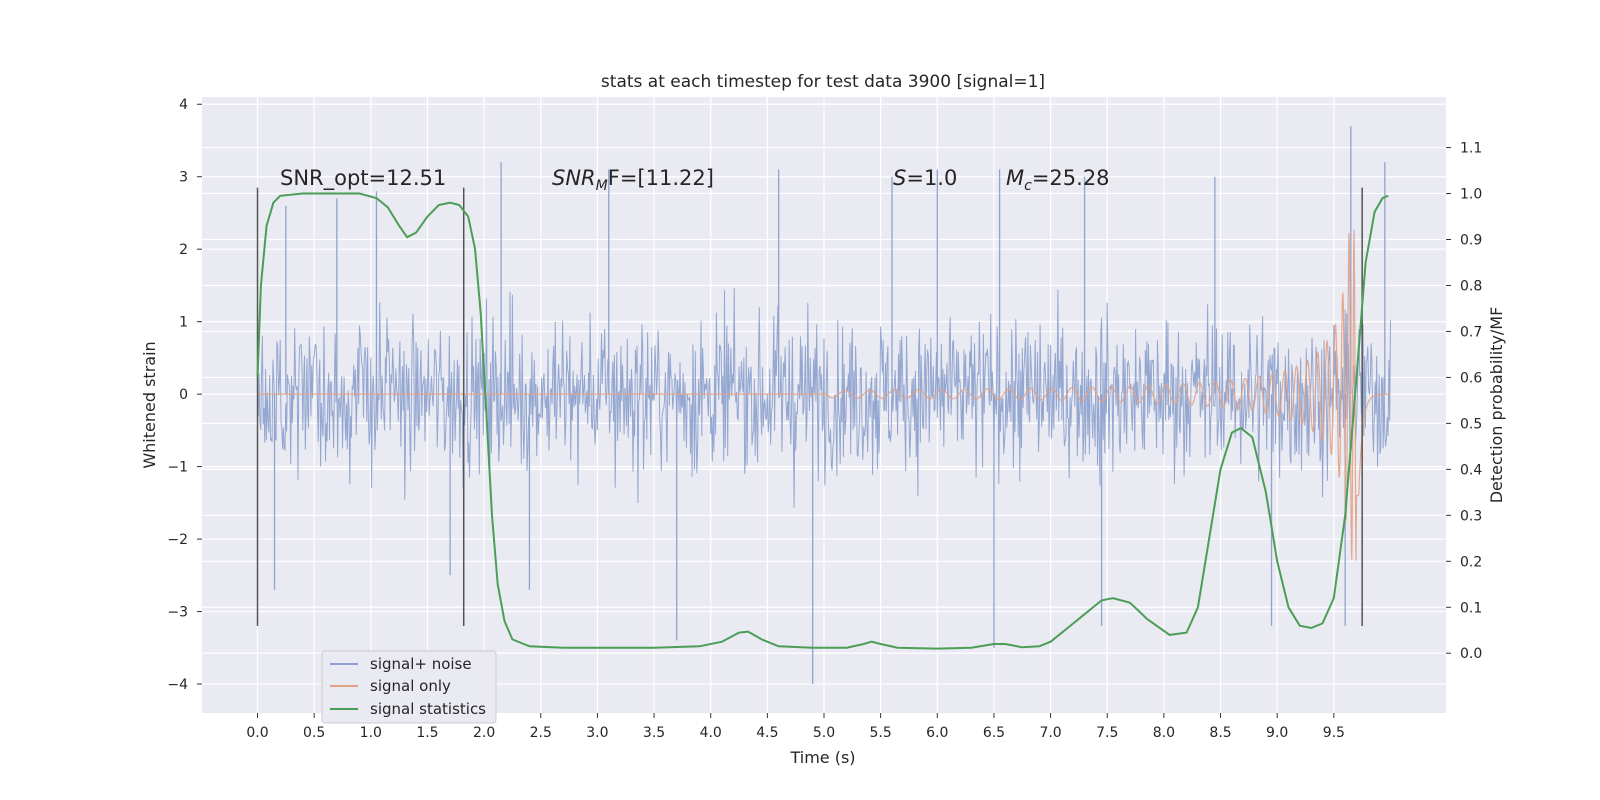 The width and height of the screenshot is (1600, 800). I want to click on x-tick-label: 9.5, so click(1334, 733).